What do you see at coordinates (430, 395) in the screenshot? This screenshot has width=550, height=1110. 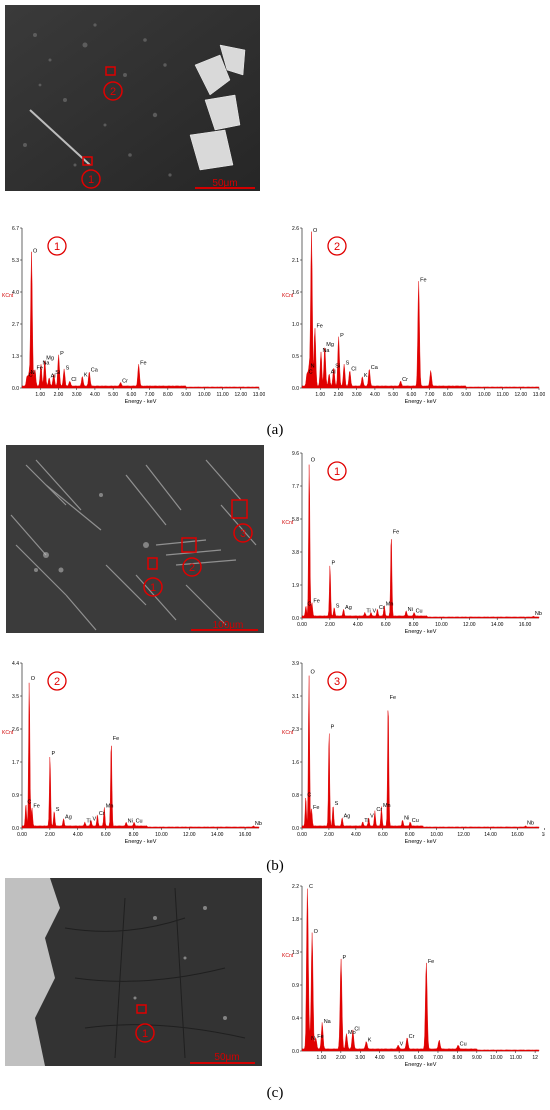 I see `x-tick-label: 7.00` at bounding box center [430, 395].